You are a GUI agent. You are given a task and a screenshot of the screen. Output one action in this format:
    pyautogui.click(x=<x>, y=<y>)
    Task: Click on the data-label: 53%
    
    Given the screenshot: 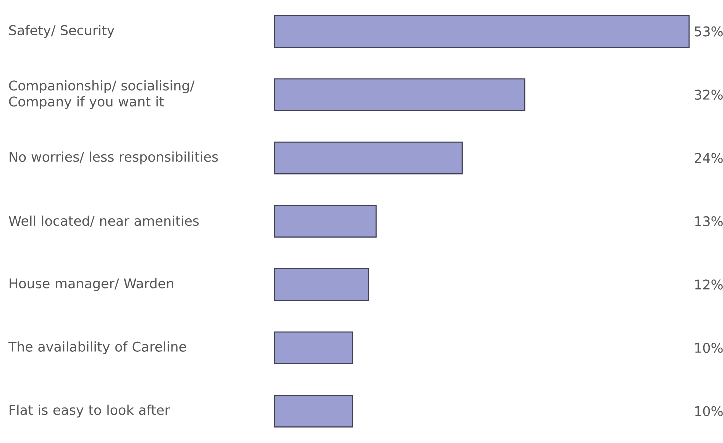 What is the action you would take?
    pyautogui.click(x=709, y=31)
    